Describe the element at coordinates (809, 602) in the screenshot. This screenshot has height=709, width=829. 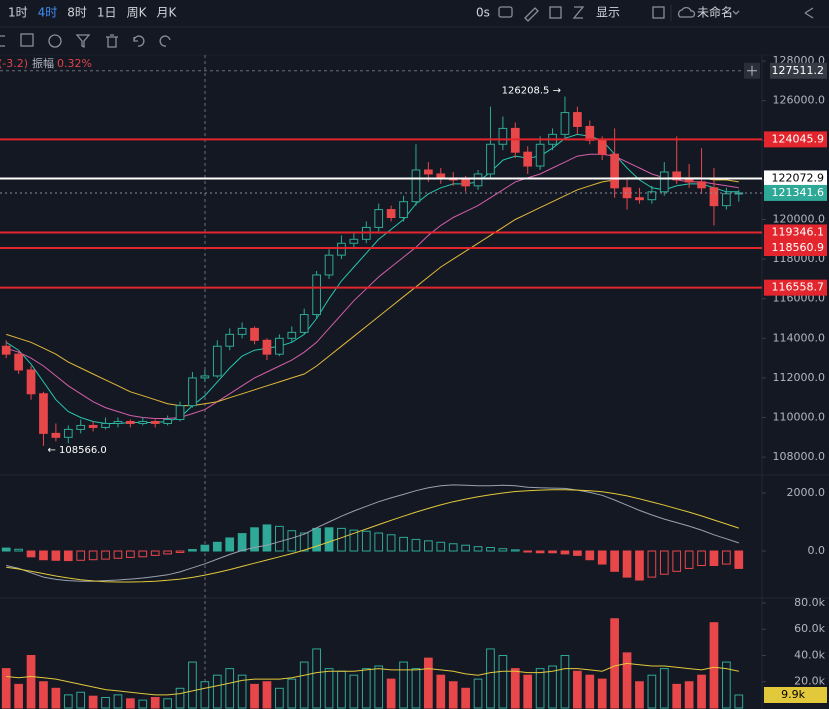
I see `y-tick-label: 80.0k` at that location.